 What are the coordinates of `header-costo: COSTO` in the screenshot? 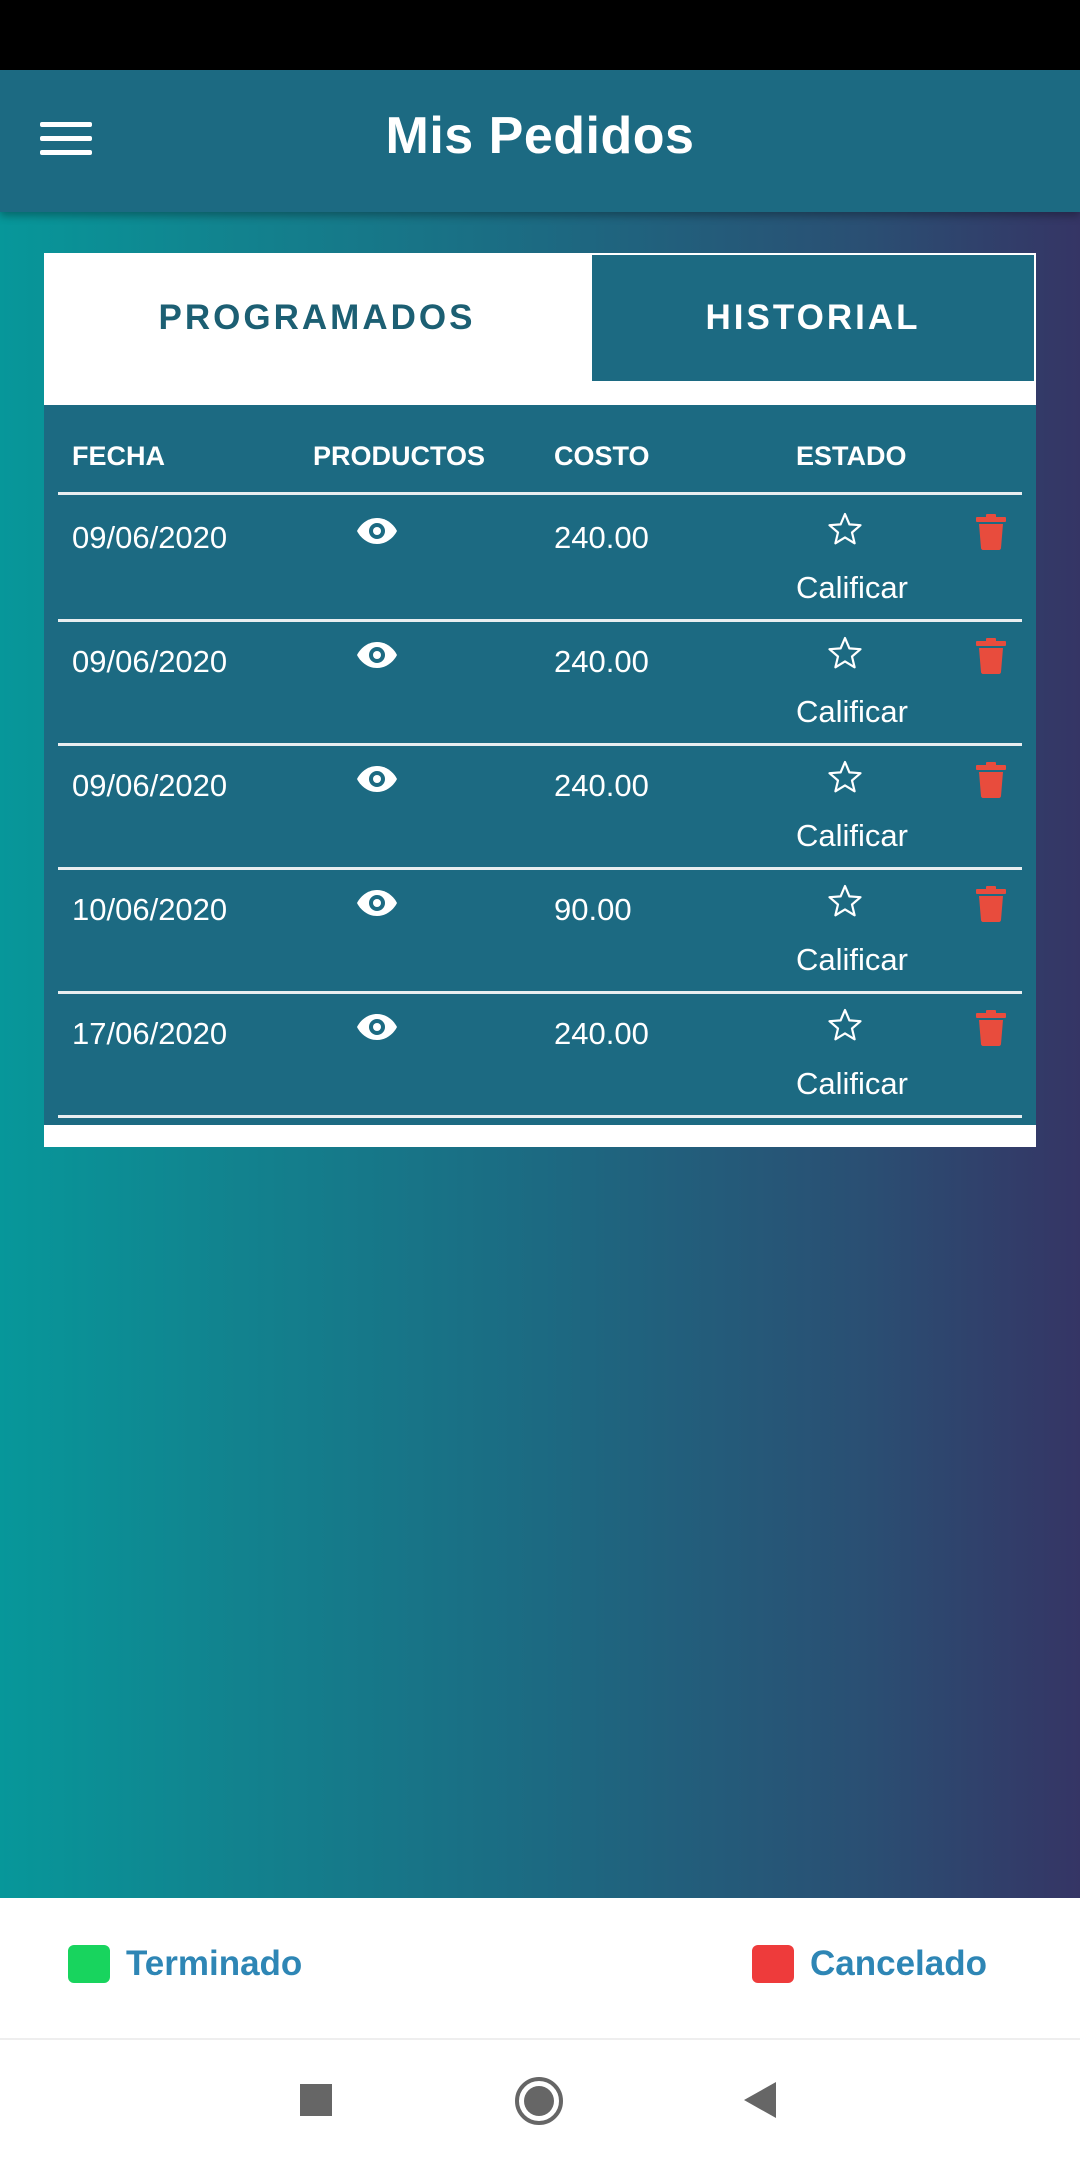 It's located at (602, 456).